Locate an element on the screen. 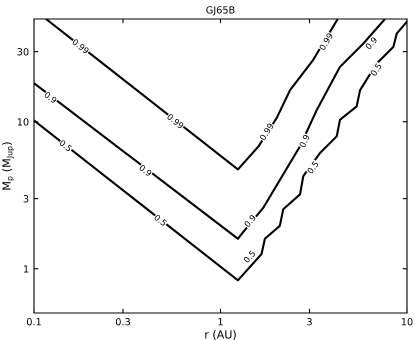 This screenshot has width=415, height=340. x-tick-label: 0.3 is located at coordinates (123, 322).